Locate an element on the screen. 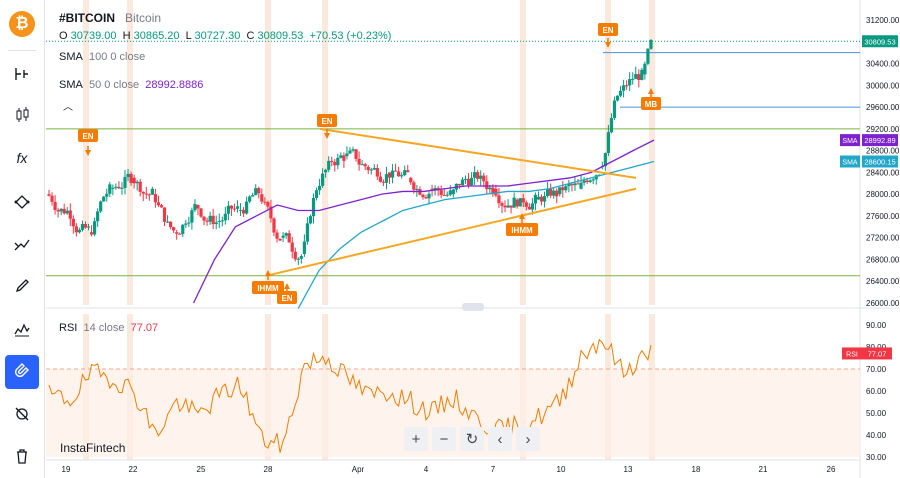  en-tag-2-bg is located at coordinates (327, 120).